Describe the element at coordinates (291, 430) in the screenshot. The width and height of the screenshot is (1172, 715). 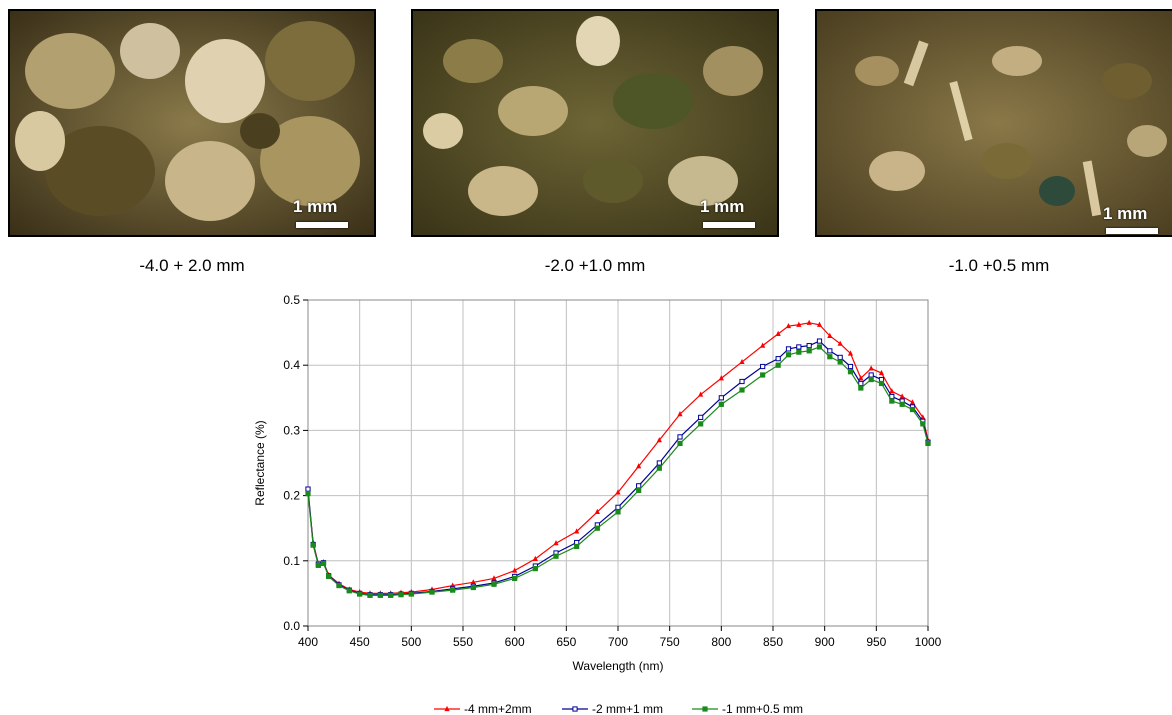
I see `y-tick-label: 0.3` at that location.